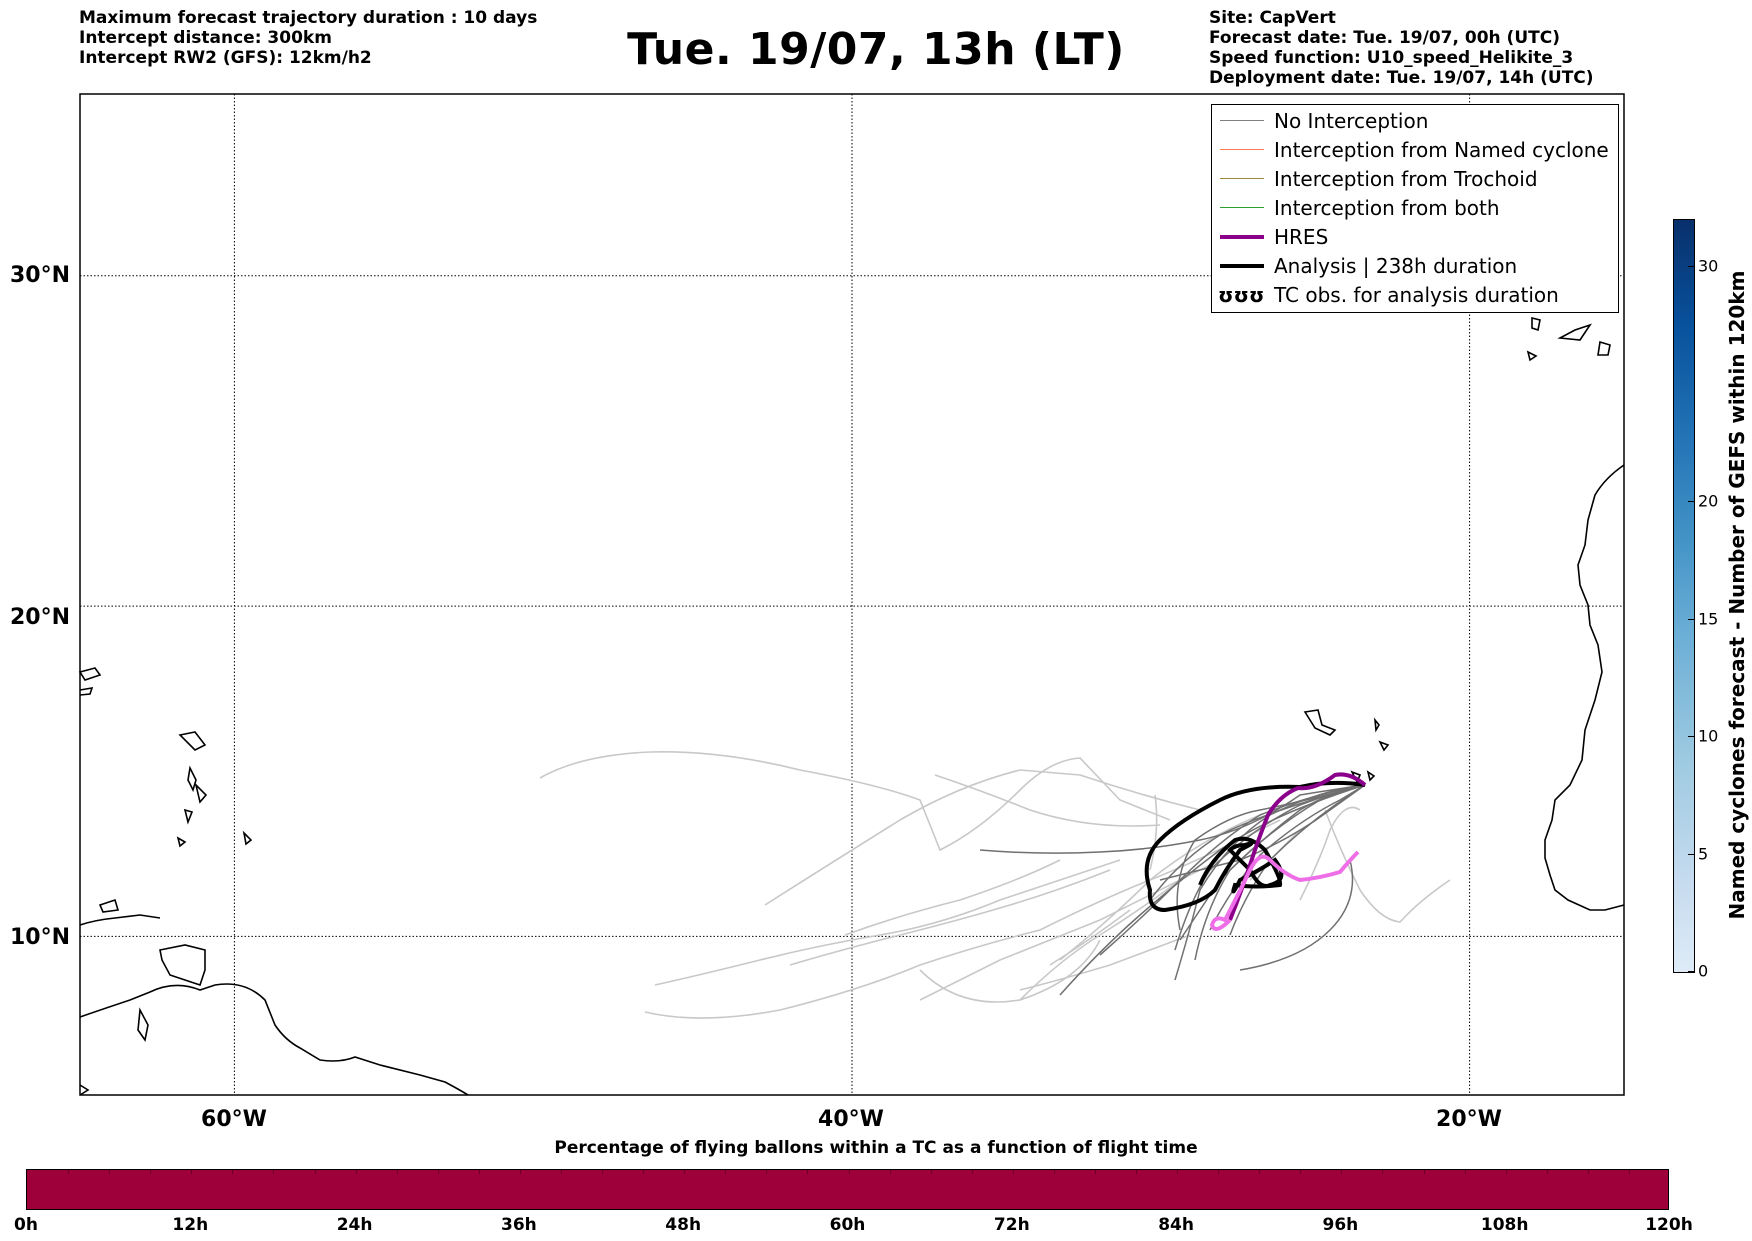  What do you see at coordinates (354, 1225) in the screenshot?
I see `flight-time-tick: 24h` at bounding box center [354, 1225].